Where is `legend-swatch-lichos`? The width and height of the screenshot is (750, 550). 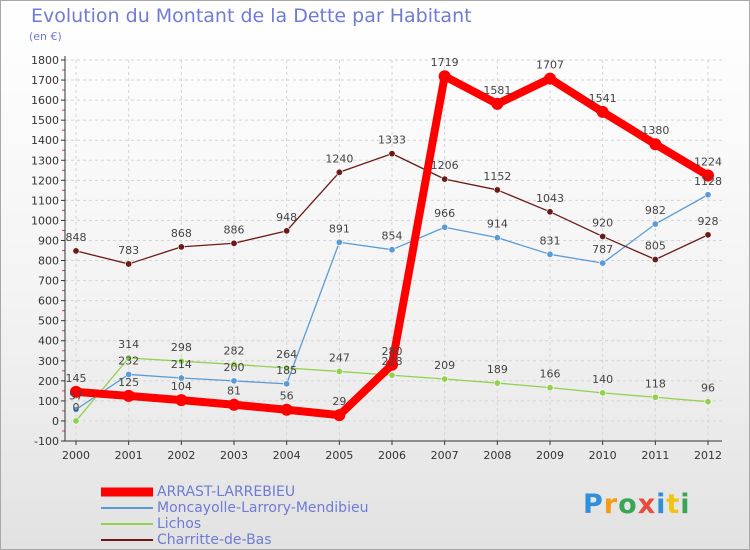 legend-swatch-lichos is located at coordinates (127, 524).